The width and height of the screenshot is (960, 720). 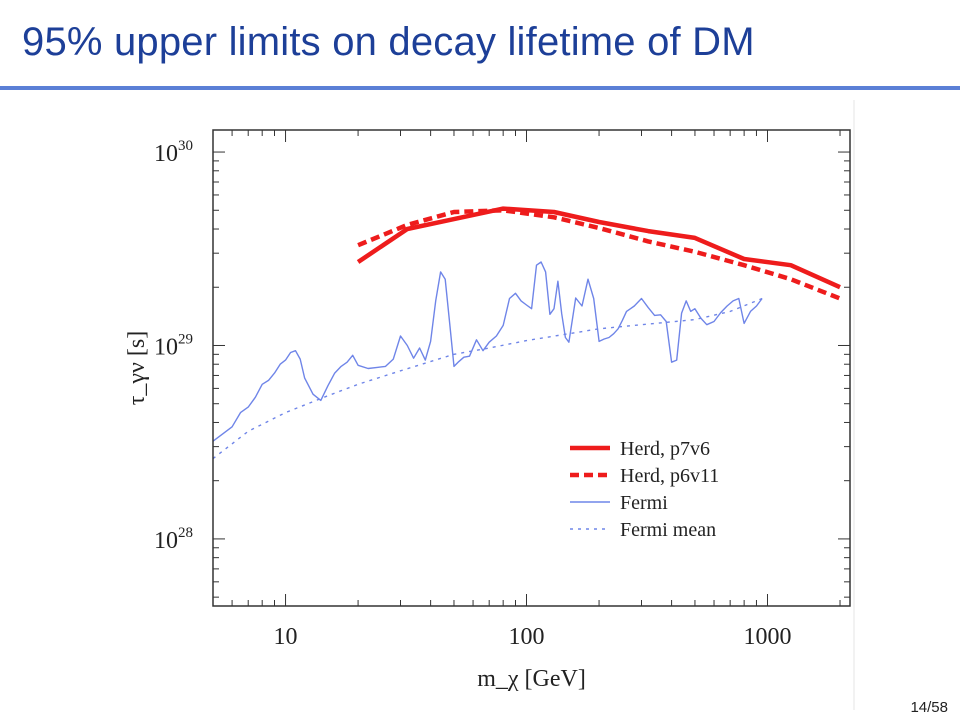 What do you see at coordinates (531, 679) in the screenshot?
I see `x-axis-label: m_χ [GeV]` at bounding box center [531, 679].